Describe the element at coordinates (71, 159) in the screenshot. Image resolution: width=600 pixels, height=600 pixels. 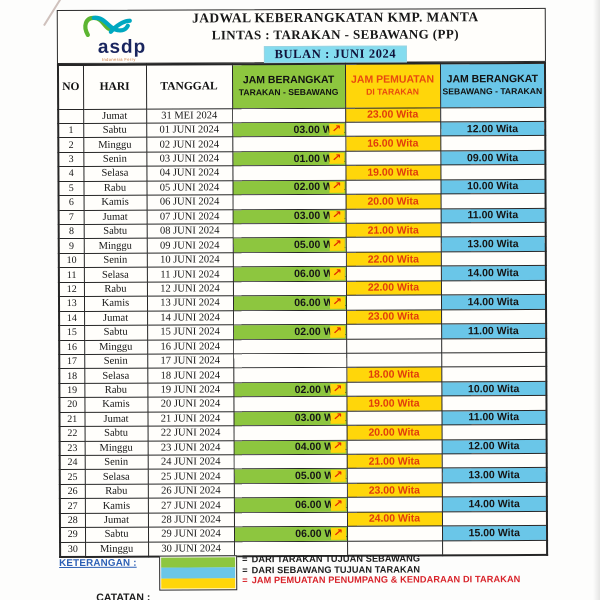
I see `cell-no: 3` at that location.